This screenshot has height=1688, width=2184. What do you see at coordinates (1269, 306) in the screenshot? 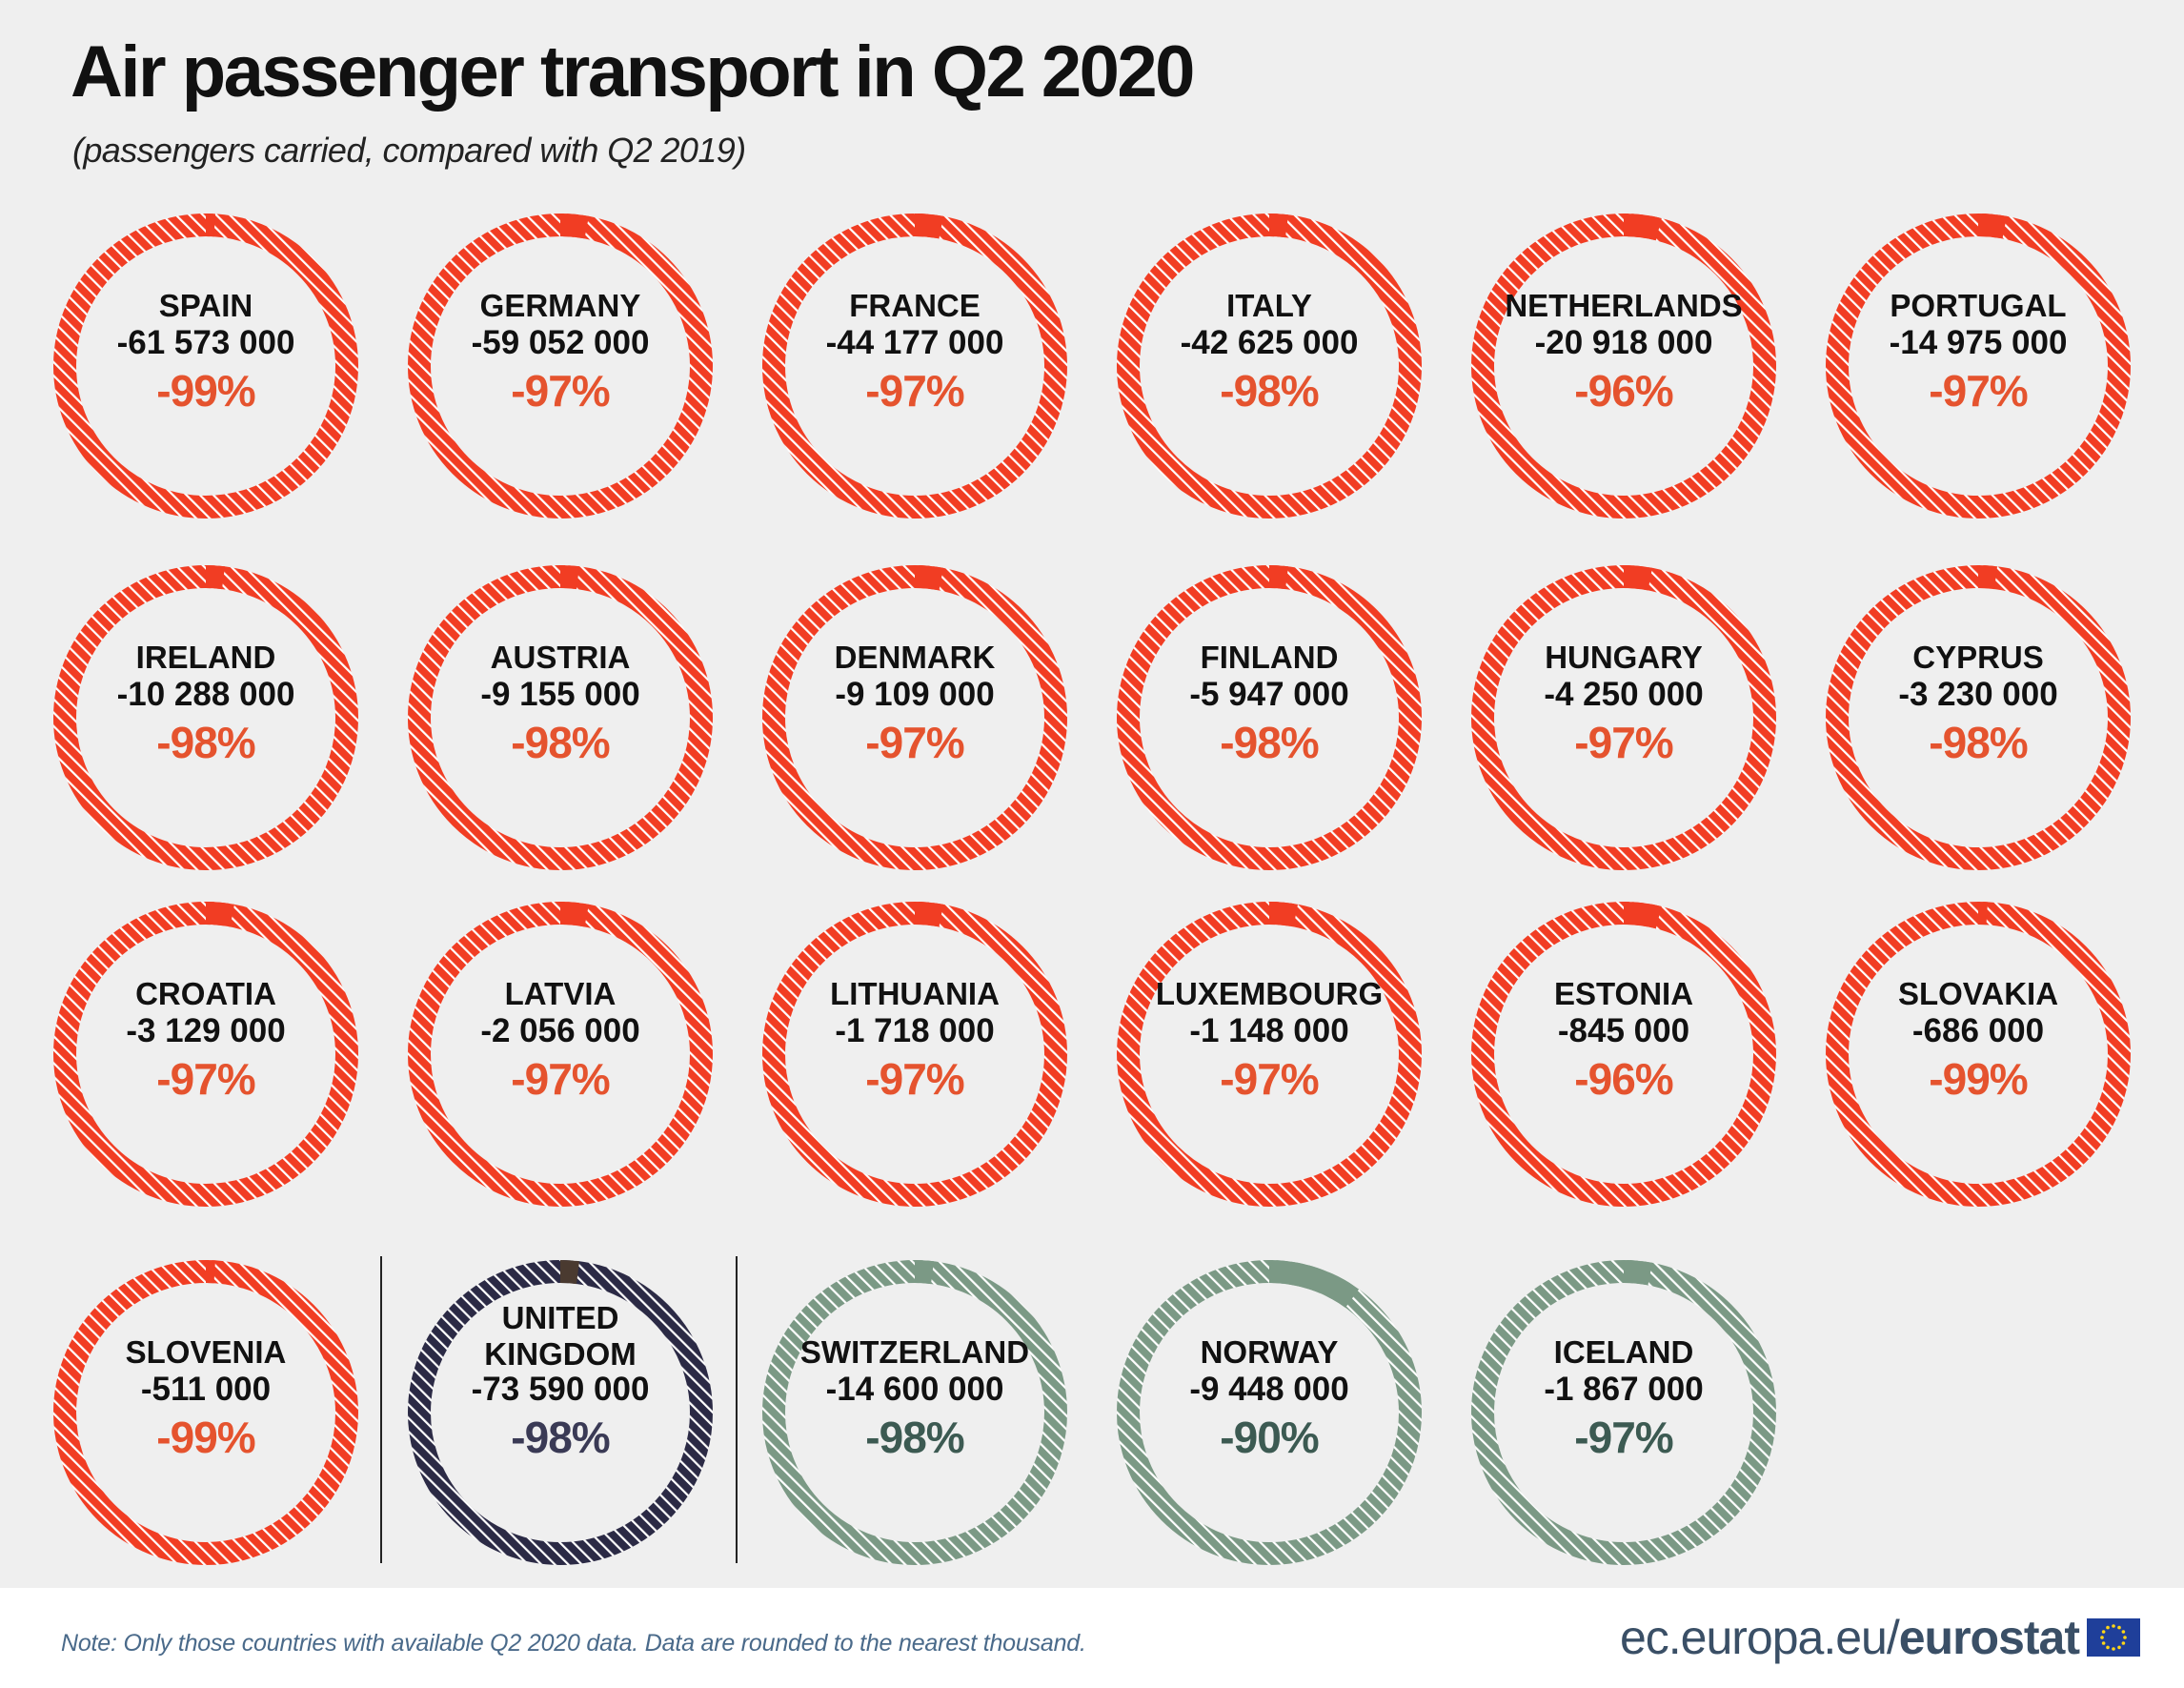
I see `country-label: ITALY` at bounding box center [1269, 306].